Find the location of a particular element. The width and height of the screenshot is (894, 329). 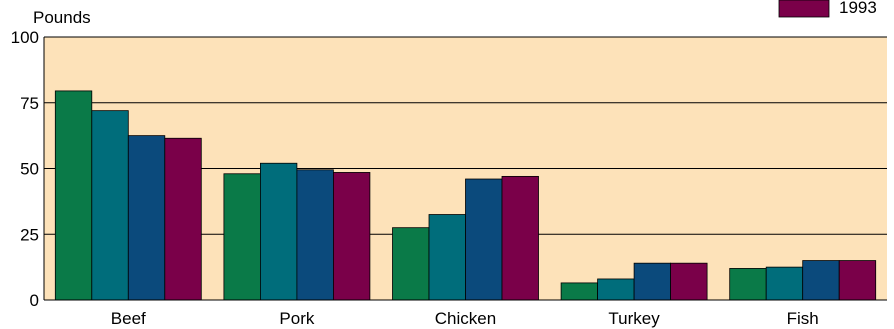

x-tick-label-pork: Pork is located at coordinates (296, 318).